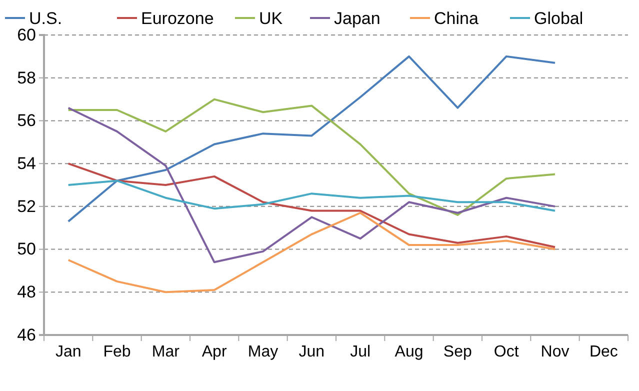 Image resolution: width=639 pixels, height=391 pixels. I want to click on x-tick-label: May, so click(263, 351).